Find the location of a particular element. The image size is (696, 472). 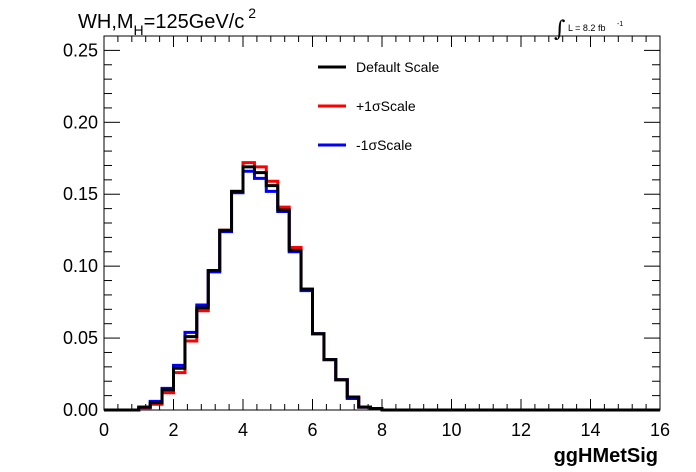

y-tick-label: 0.10 is located at coordinates (80, 266).